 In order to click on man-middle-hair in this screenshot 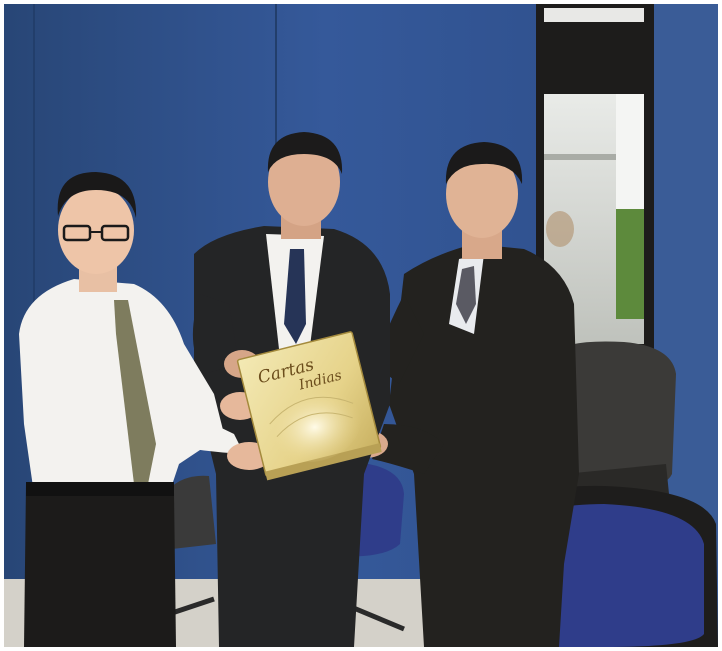, I will do `click(305, 153)`.